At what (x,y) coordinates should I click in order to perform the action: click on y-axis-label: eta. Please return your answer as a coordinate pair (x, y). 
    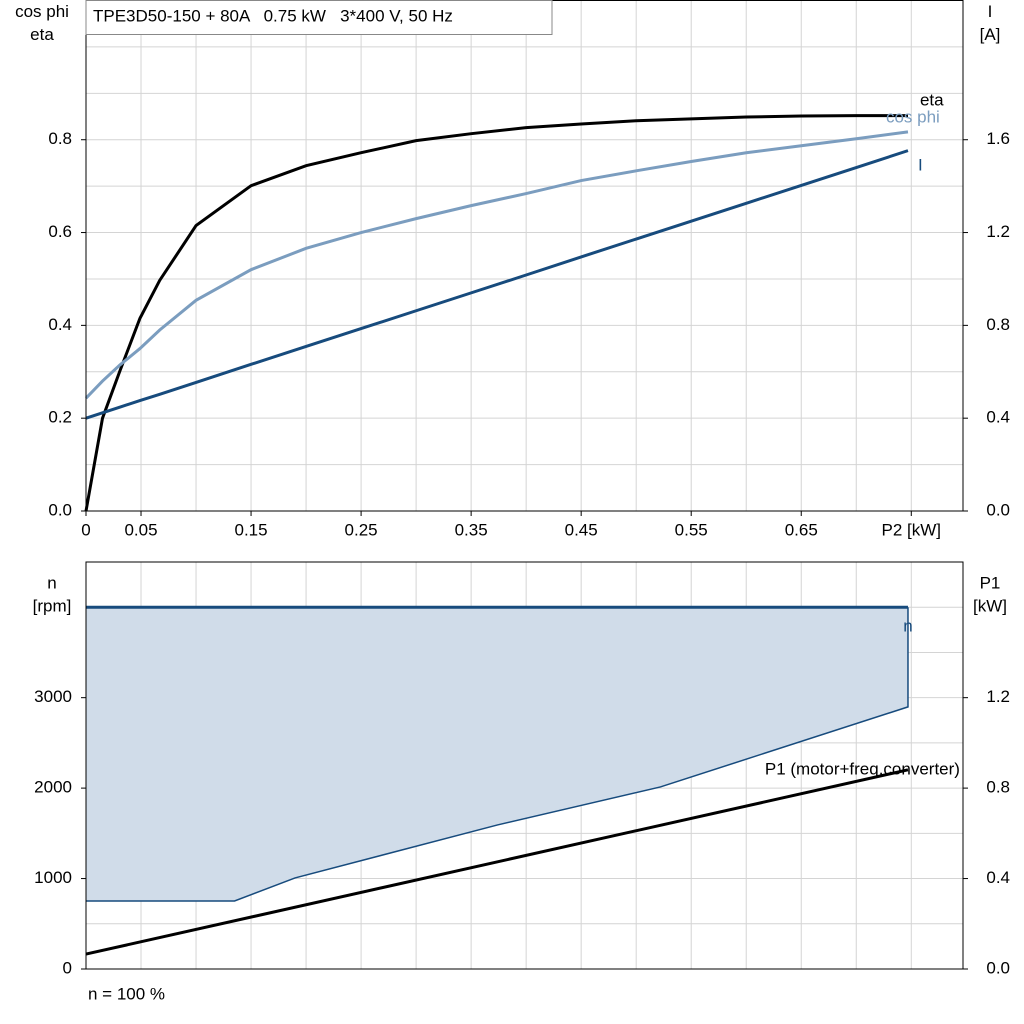
    Looking at the image, I should click on (42, 34).